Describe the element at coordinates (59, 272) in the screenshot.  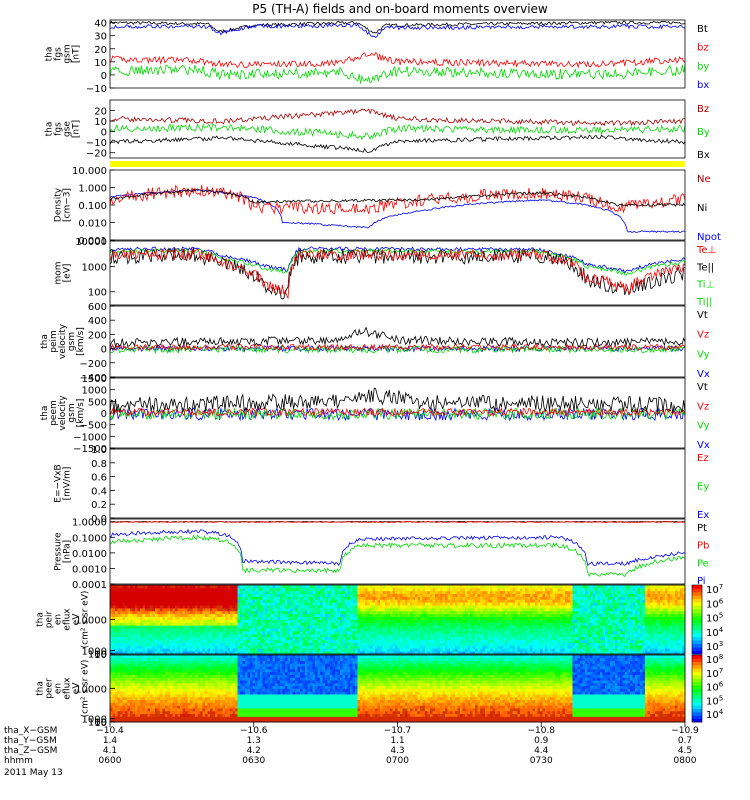
I see `y-axis-label-line: mom` at that location.